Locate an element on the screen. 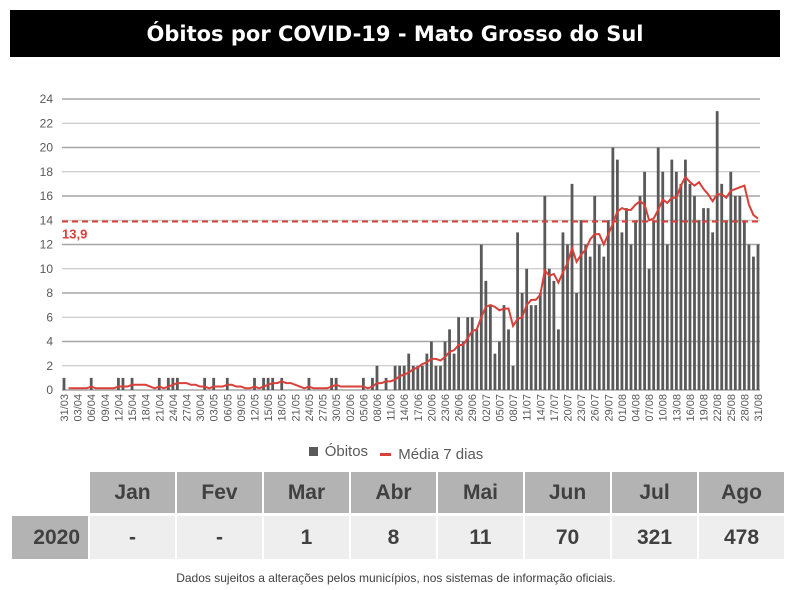 This screenshot has height=590, width=792. y-tick-label: 4 is located at coordinates (49, 342).